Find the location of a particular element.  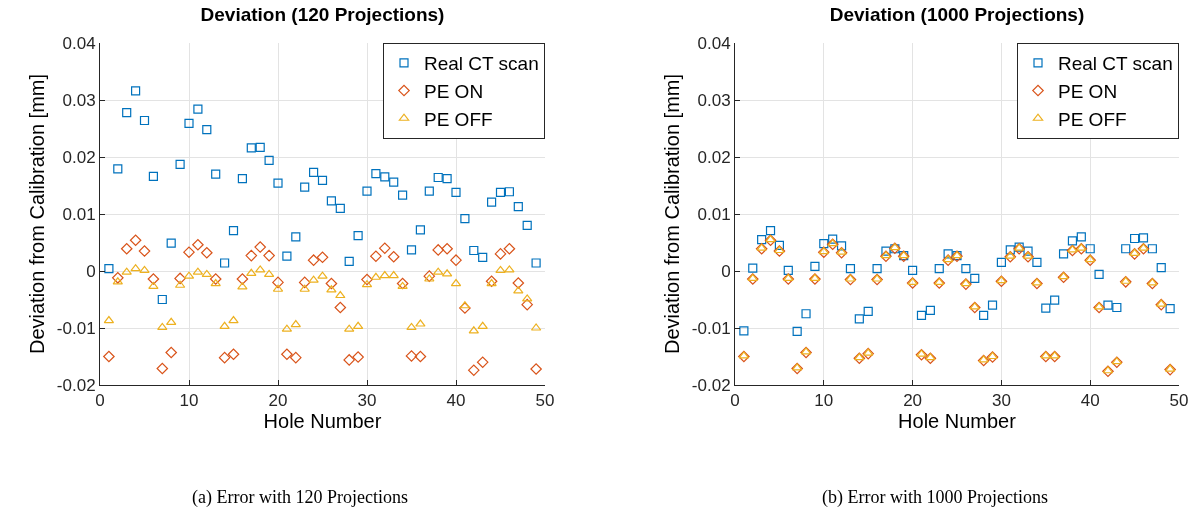

y-tick-label: 0.01 is located at coordinates (714, 214).